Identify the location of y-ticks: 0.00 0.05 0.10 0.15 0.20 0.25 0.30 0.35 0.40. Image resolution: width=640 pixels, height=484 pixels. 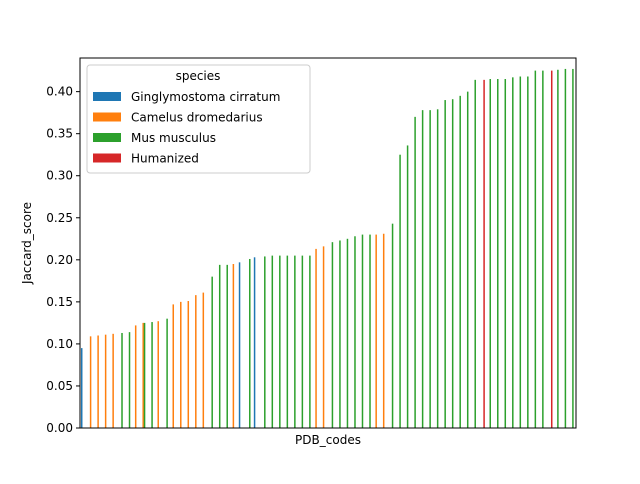
(63, 260).